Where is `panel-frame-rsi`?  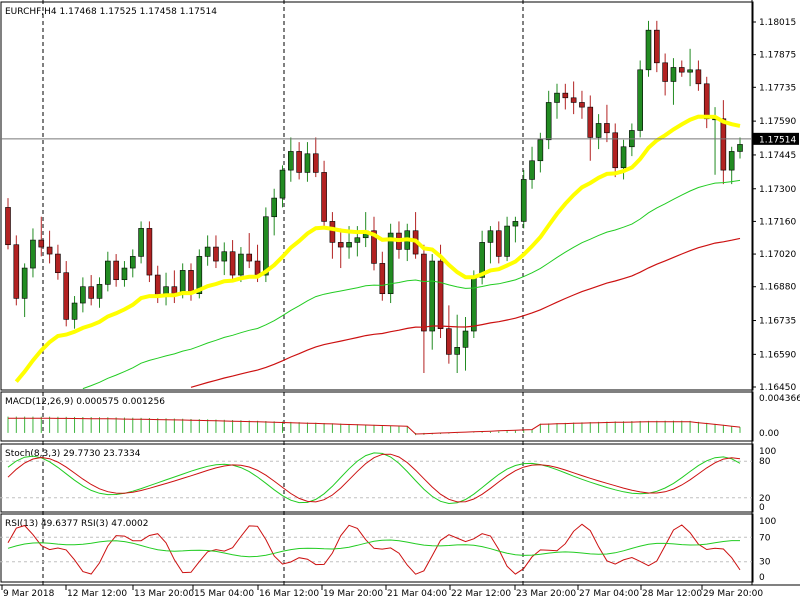
panel-frame-rsi is located at coordinates (377, 548).